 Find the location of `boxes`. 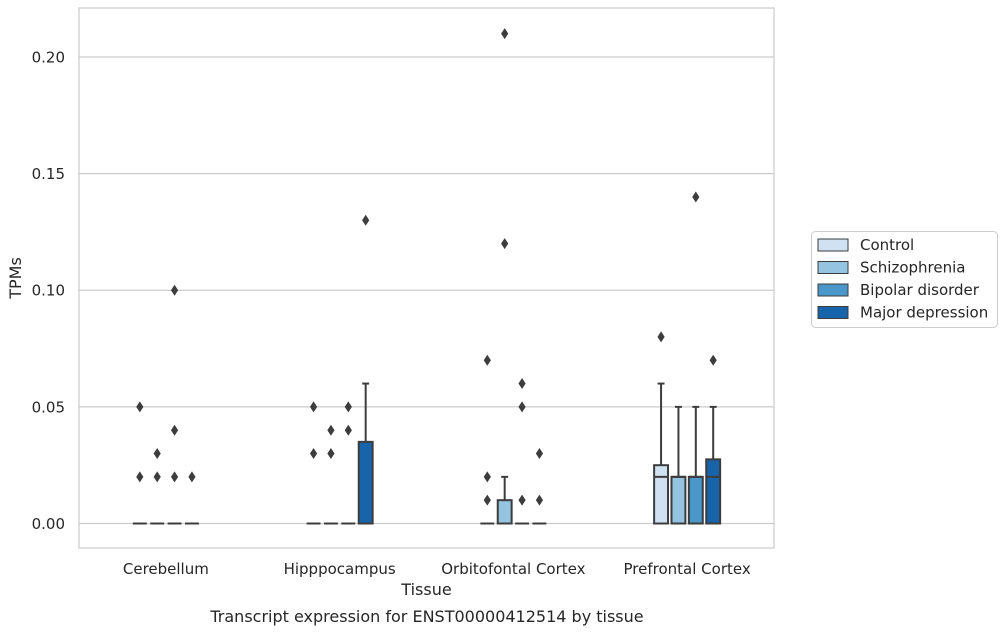

boxes is located at coordinates (427, 453).